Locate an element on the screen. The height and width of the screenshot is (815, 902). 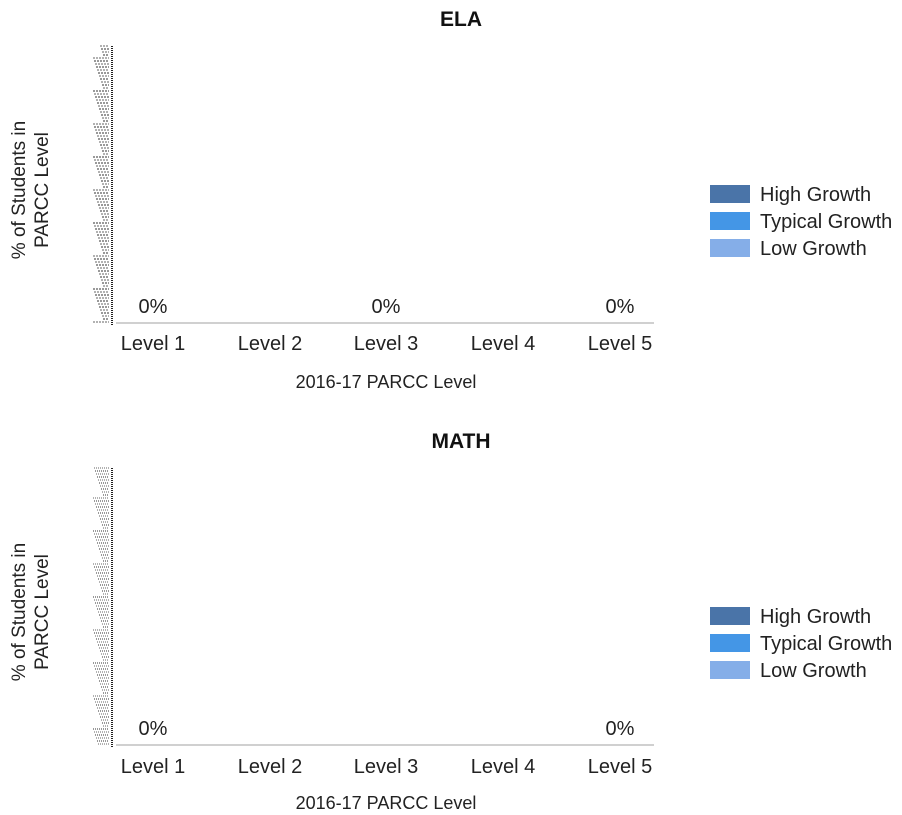
ela-y-axis-label-line-1: % of Students in is located at coordinates (19, 190).